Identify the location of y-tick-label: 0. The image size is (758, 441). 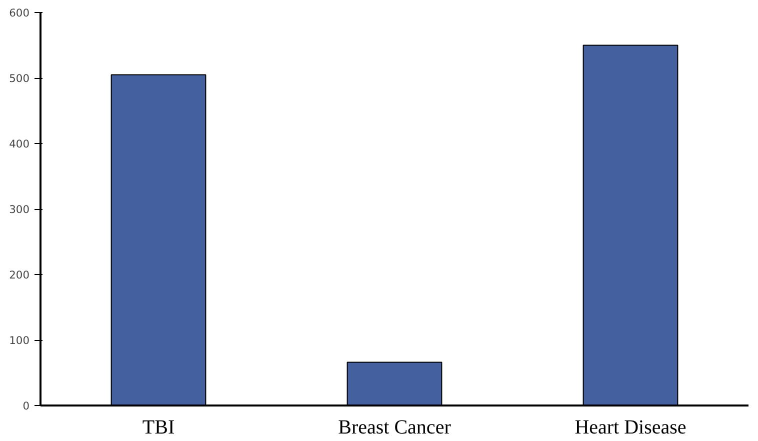
(26, 406).